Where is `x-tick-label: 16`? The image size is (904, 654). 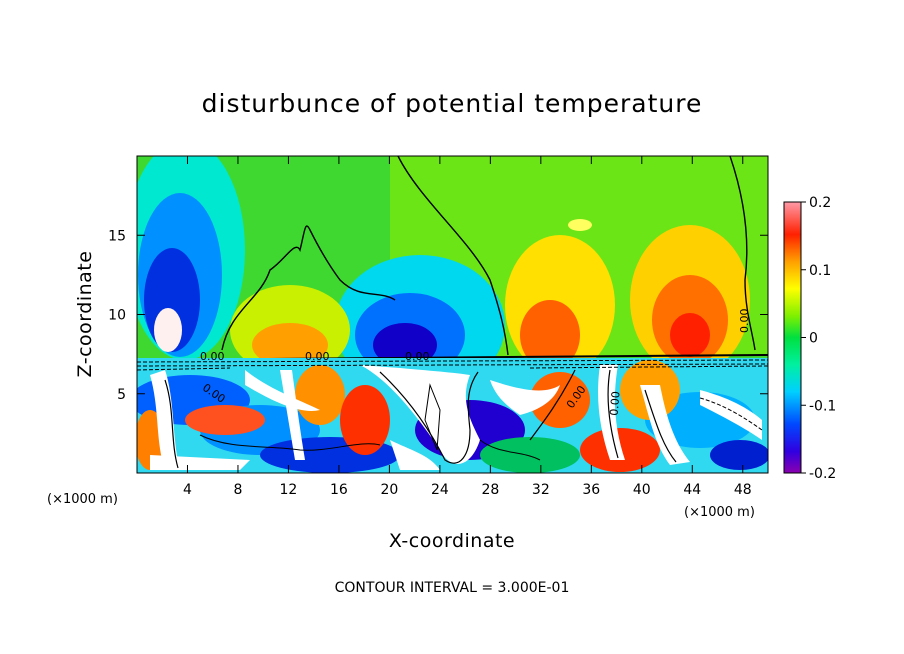 x-tick-label: 16 is located at coordinates (339, 490).